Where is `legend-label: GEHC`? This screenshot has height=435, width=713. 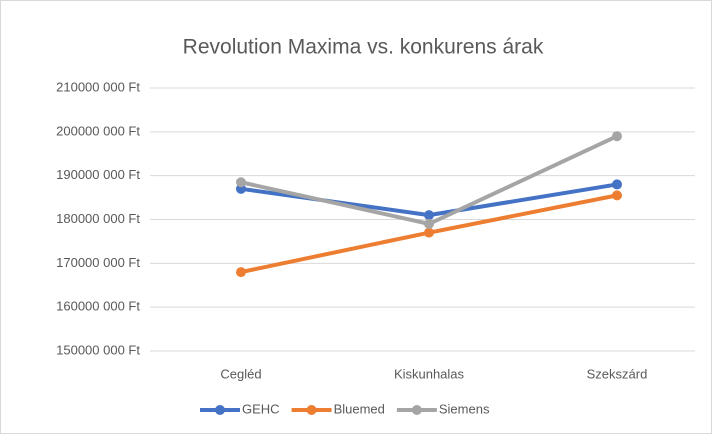
legend-label: GEHC is located at coordinates (261, 408).